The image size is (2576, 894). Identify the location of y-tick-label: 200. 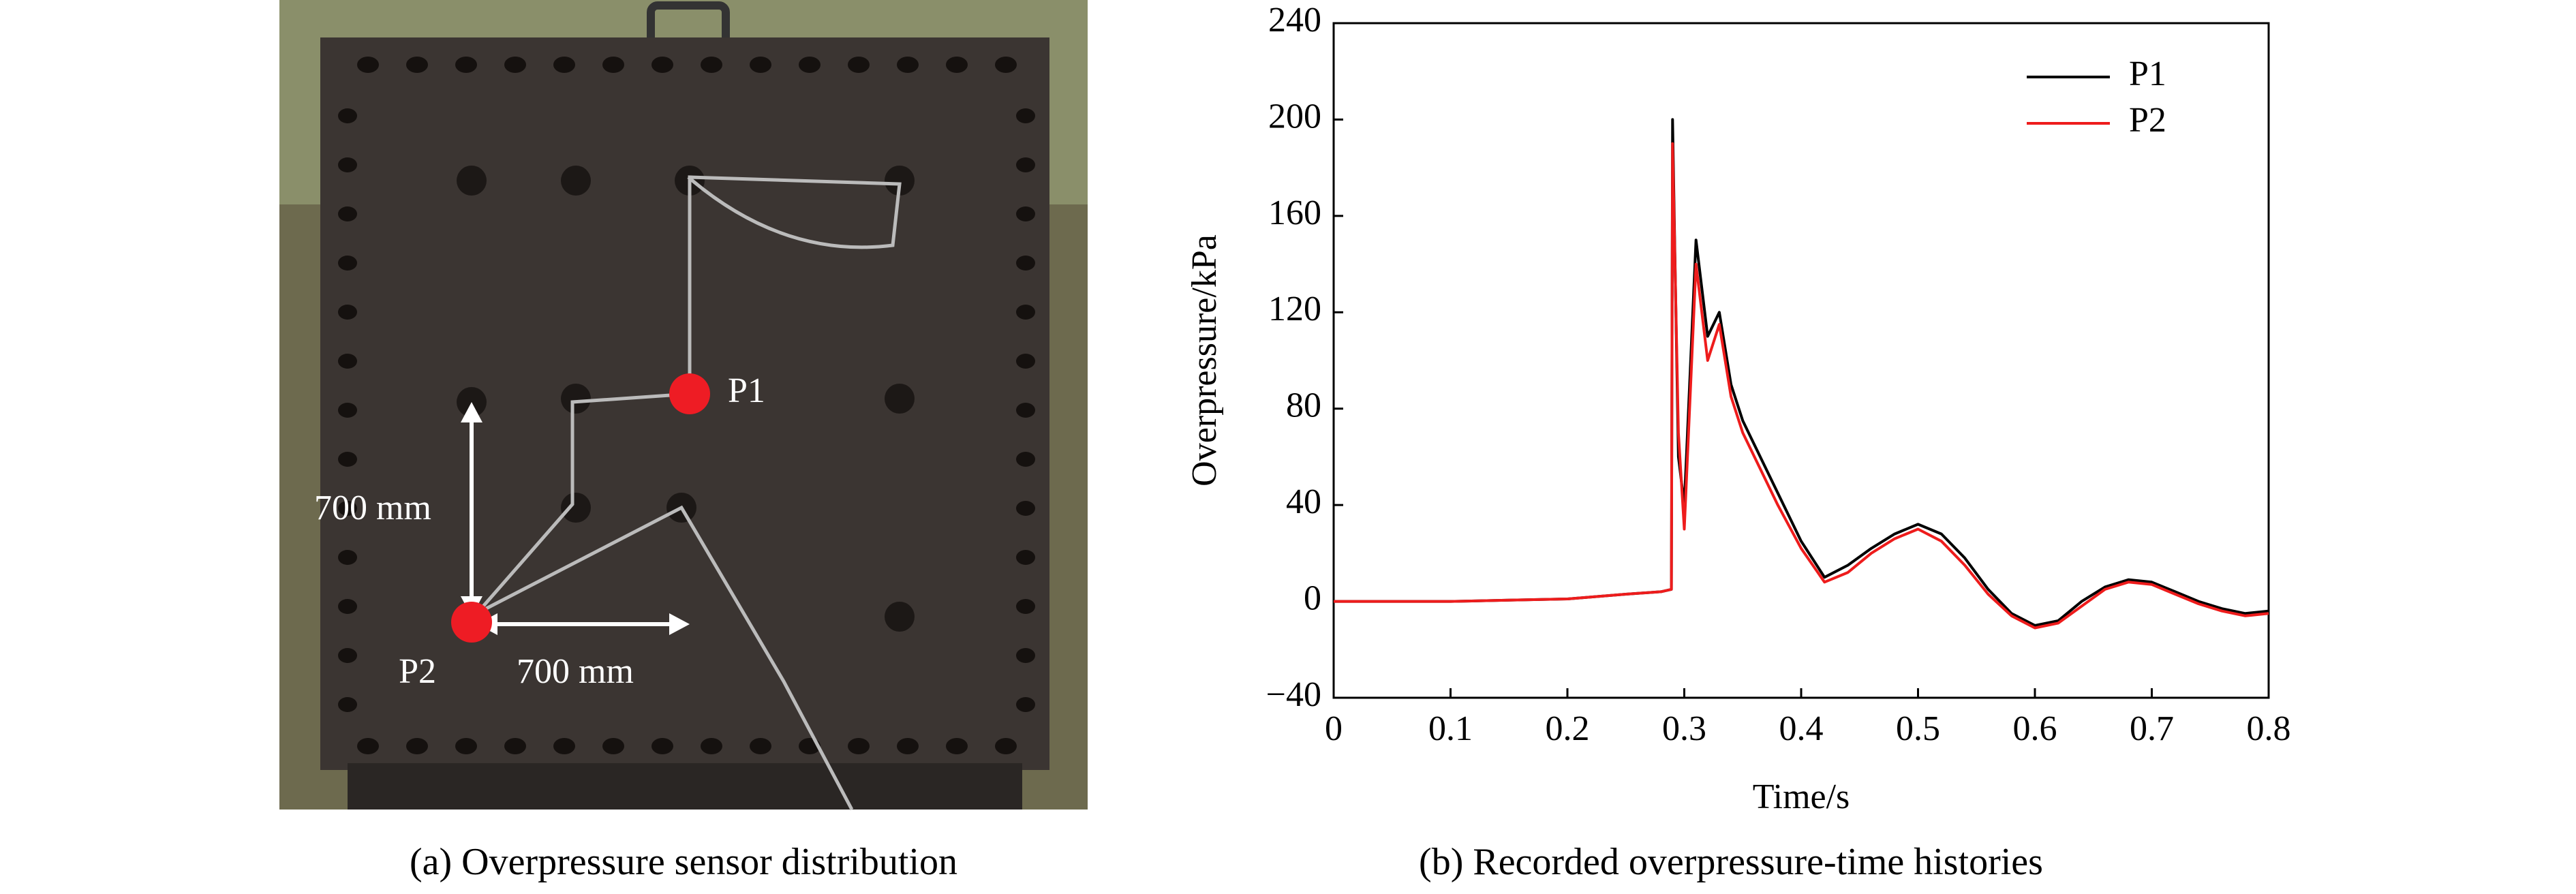
(1294, 116).